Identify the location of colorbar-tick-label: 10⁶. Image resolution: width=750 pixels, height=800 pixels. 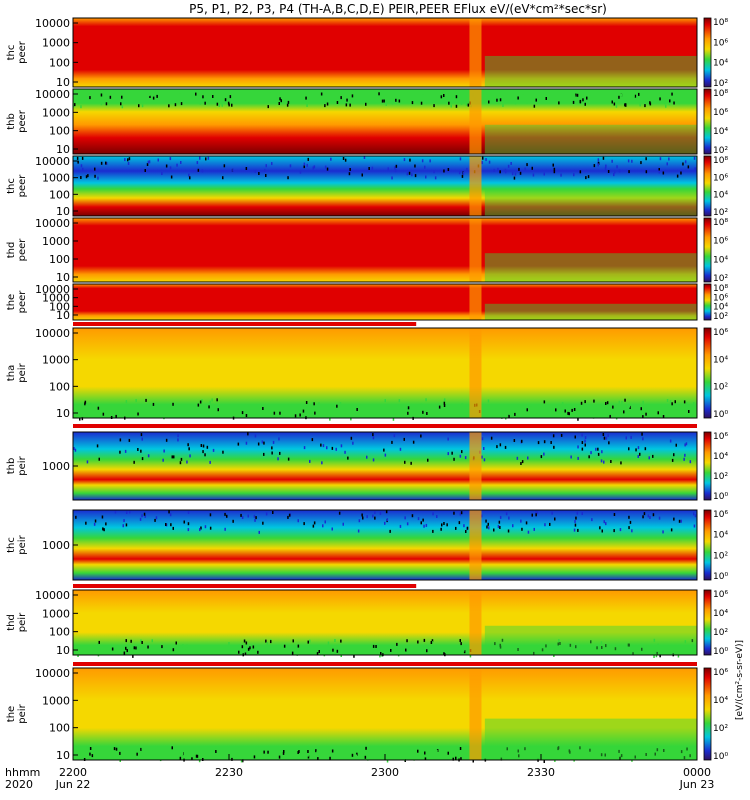
(720, 298).